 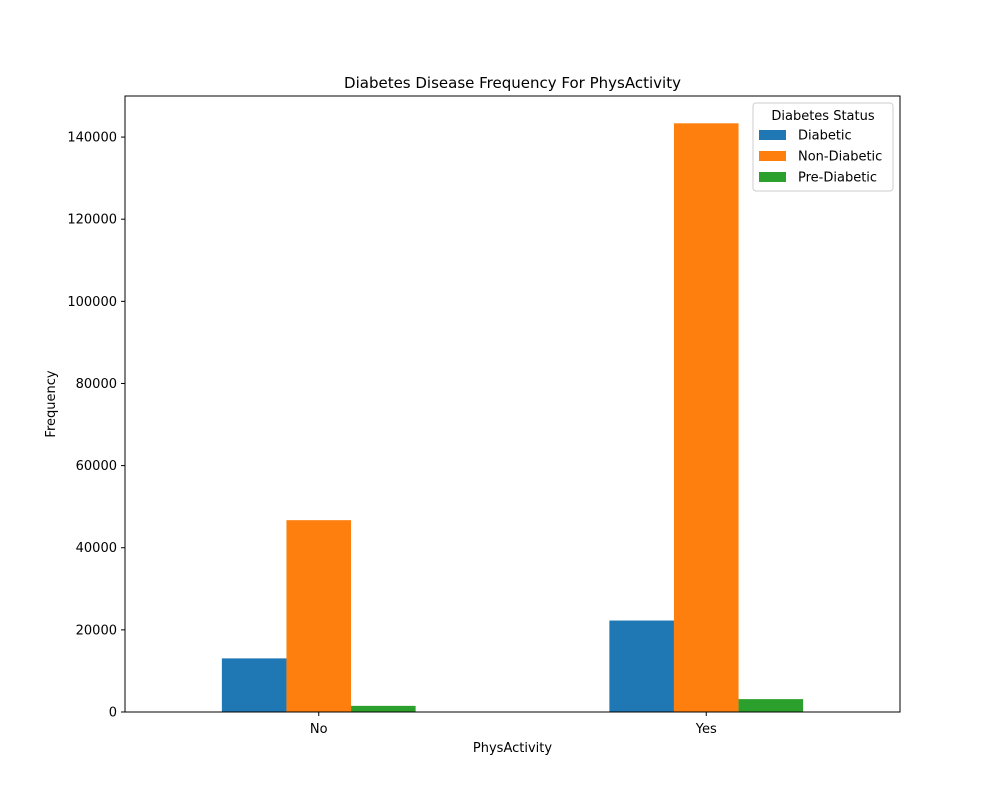 I want to click on legend-swatch-diabetic, so click(x=772, y=135).